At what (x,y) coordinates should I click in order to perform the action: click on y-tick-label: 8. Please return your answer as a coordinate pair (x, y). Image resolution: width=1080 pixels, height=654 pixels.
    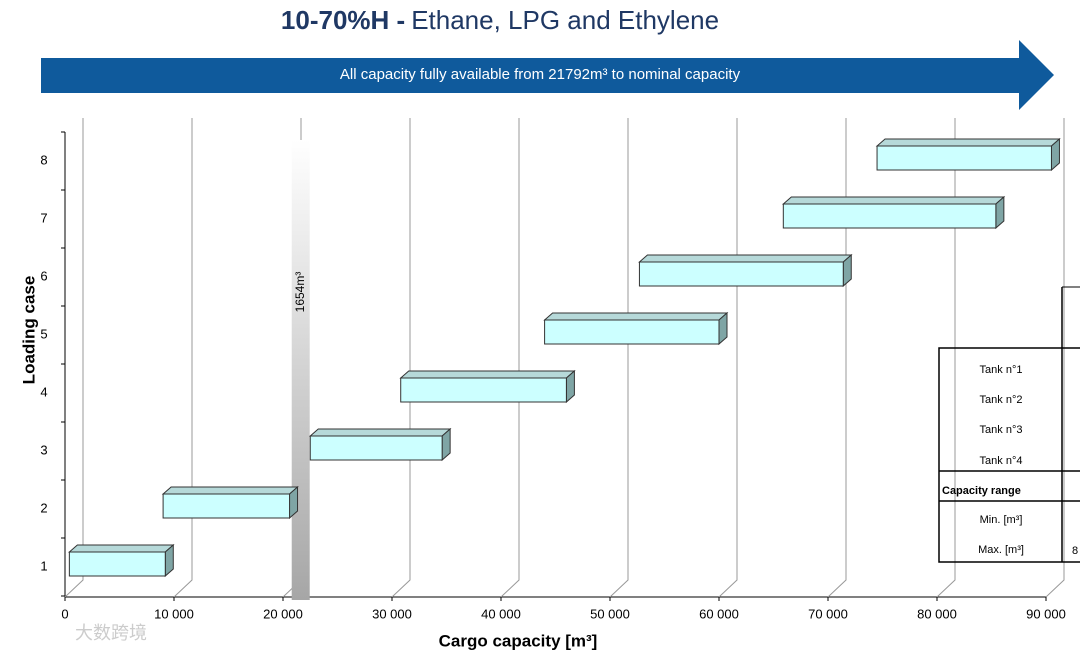
    Looking at the image, I should click on (43, 159).